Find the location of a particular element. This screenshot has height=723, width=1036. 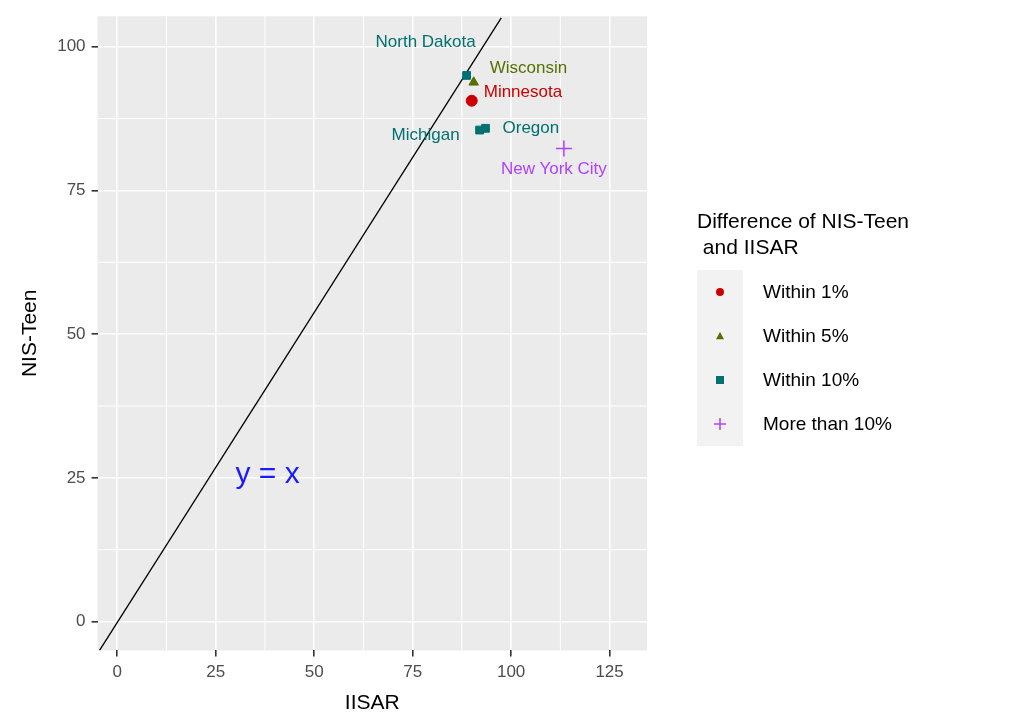

legend-title: Difference of NIS-Teen and IISAR is located at coordinates (803, 234).